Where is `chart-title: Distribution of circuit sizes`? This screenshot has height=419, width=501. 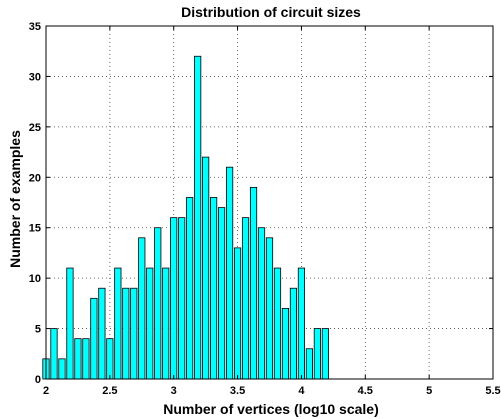
chart-title: Distribution of circuit sizes is located at coordinates (271, 12).